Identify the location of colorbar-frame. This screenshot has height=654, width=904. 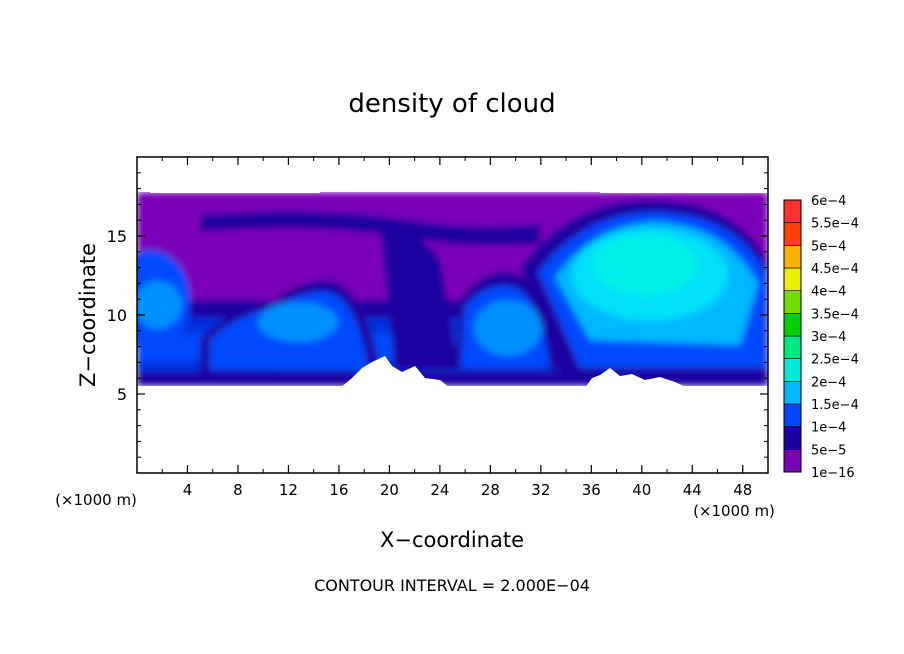
(792, 336).